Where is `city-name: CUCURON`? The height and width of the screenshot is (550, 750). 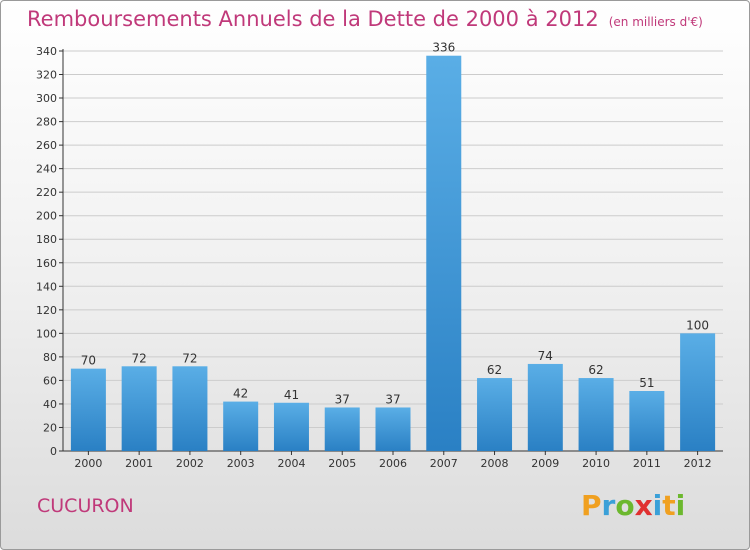 city-name: CUCURON is located at coordinates (85, 506).